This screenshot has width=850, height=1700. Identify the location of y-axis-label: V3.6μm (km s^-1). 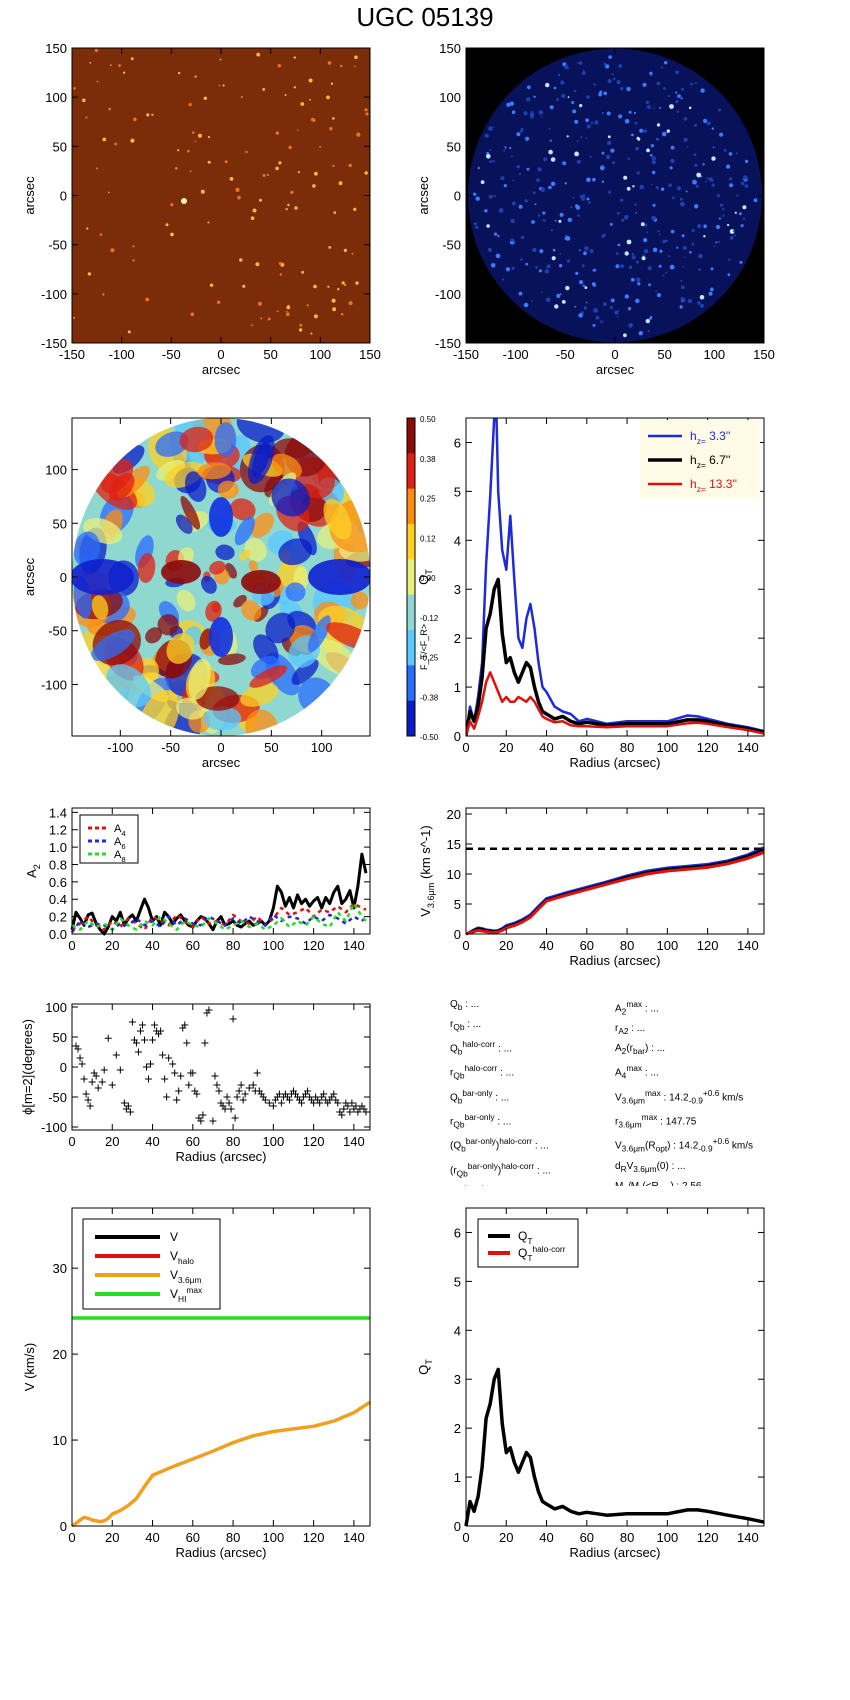
(427, 871).